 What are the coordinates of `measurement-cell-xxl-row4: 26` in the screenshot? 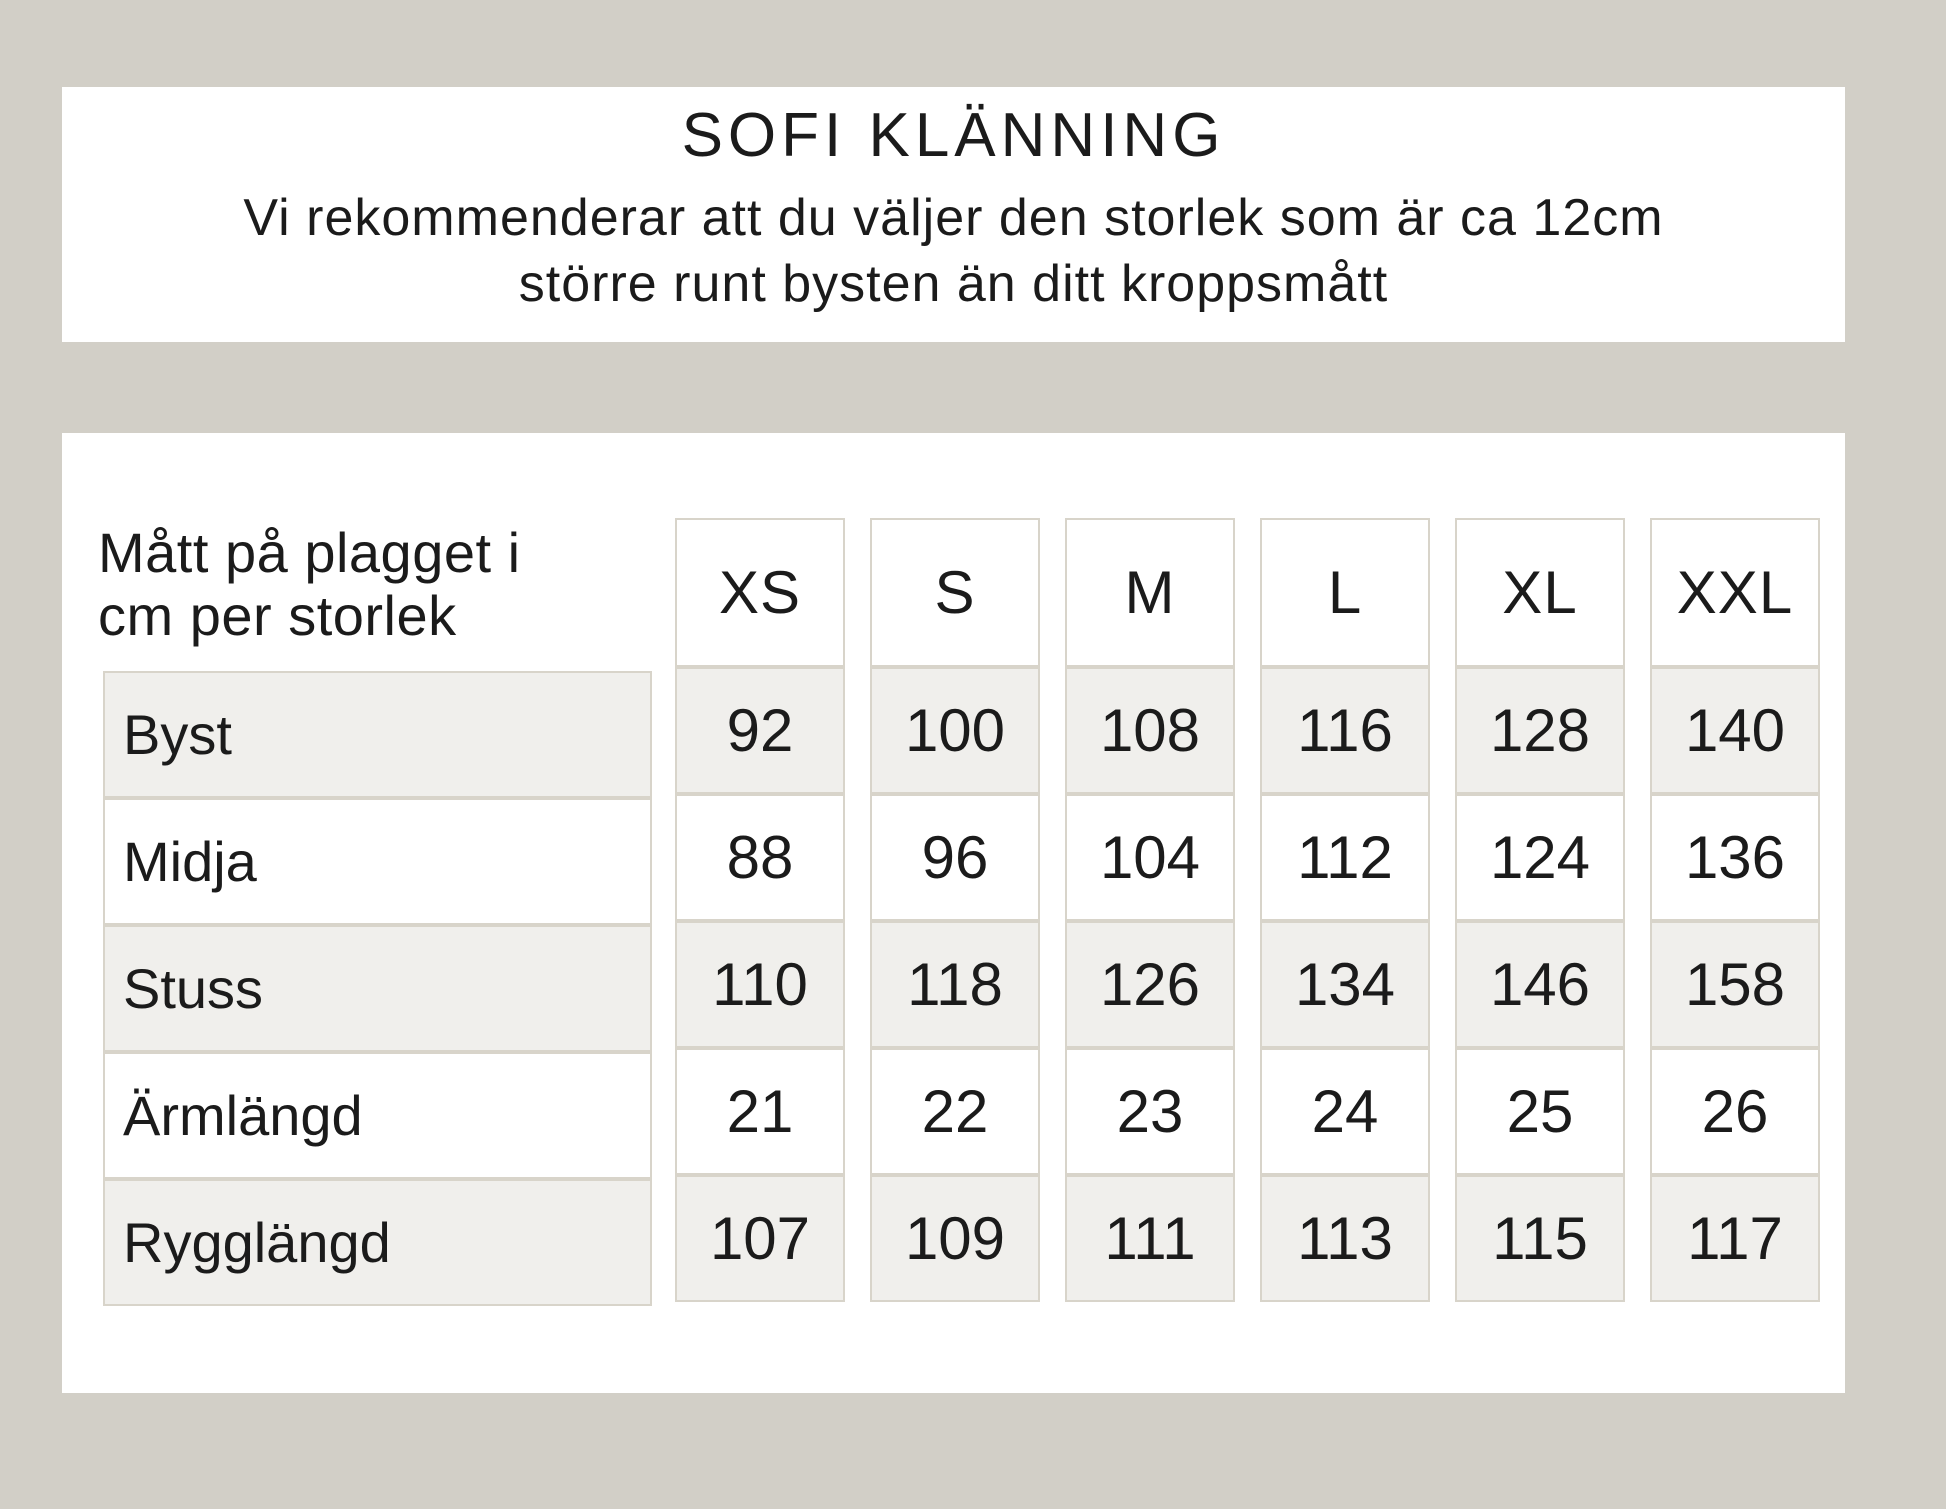 It's located at (1735, 1111).